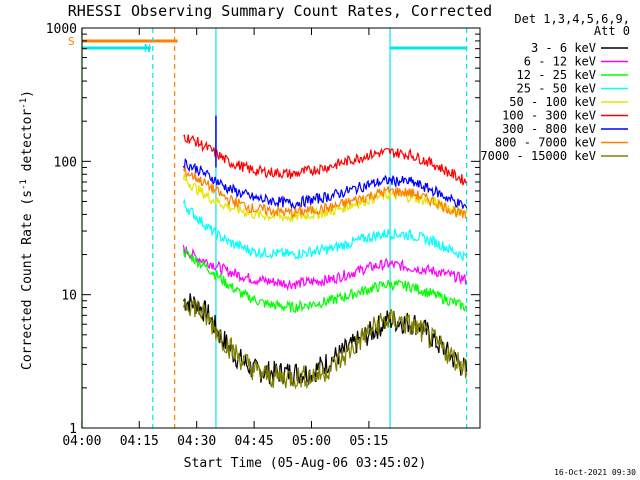  Describe the element at coordinates (139, 441) in the screenshot. I see `x-tick-label: 04:15` at that location.